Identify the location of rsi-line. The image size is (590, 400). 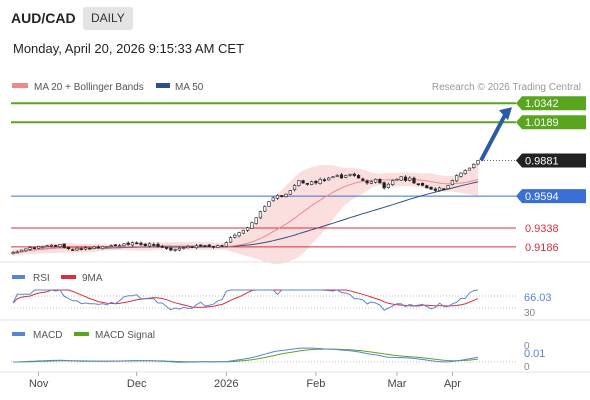
(245, 300).